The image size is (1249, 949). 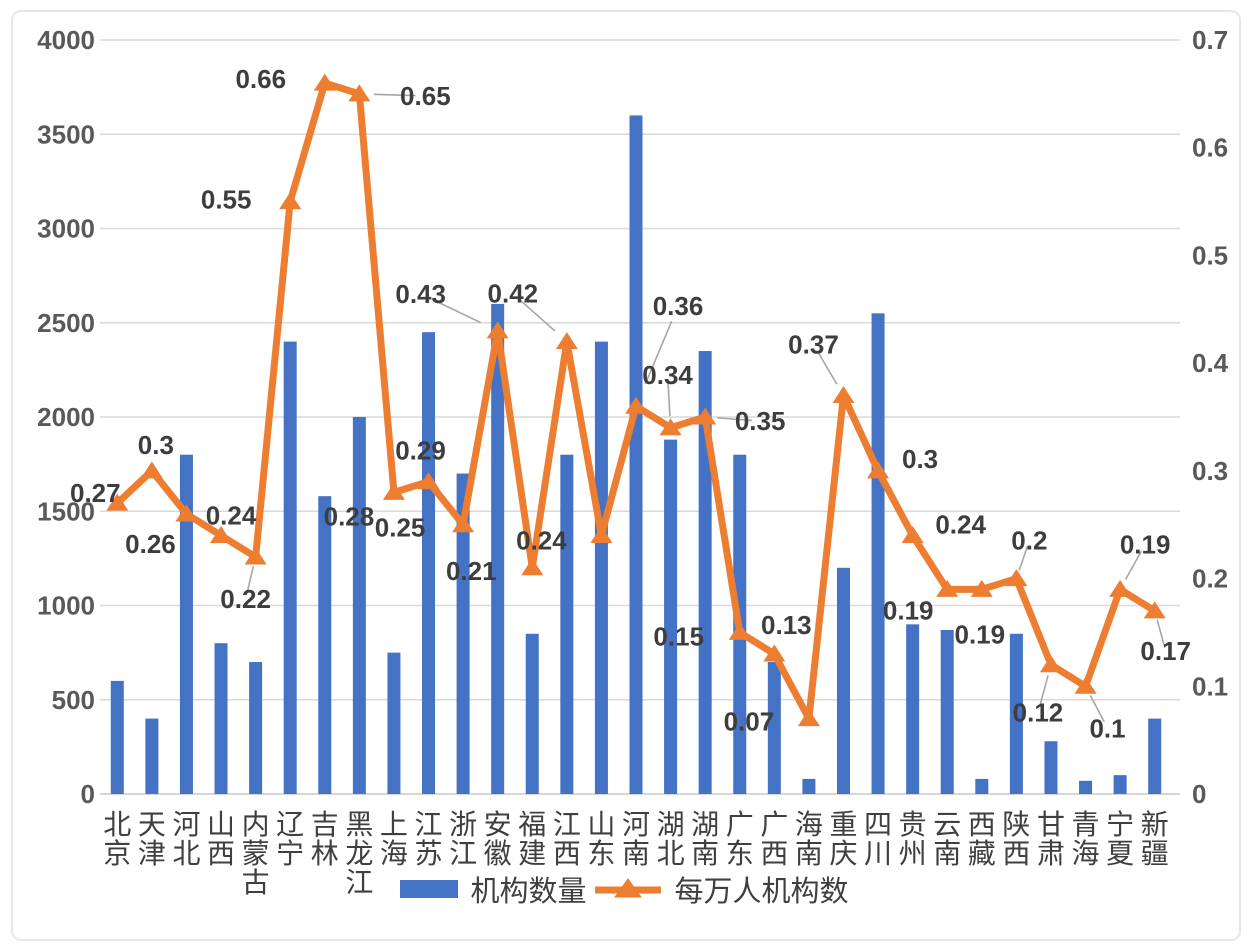 I want to click on x-axis-label-内蒙古: 内蒙古, so click(x=256, y=854).